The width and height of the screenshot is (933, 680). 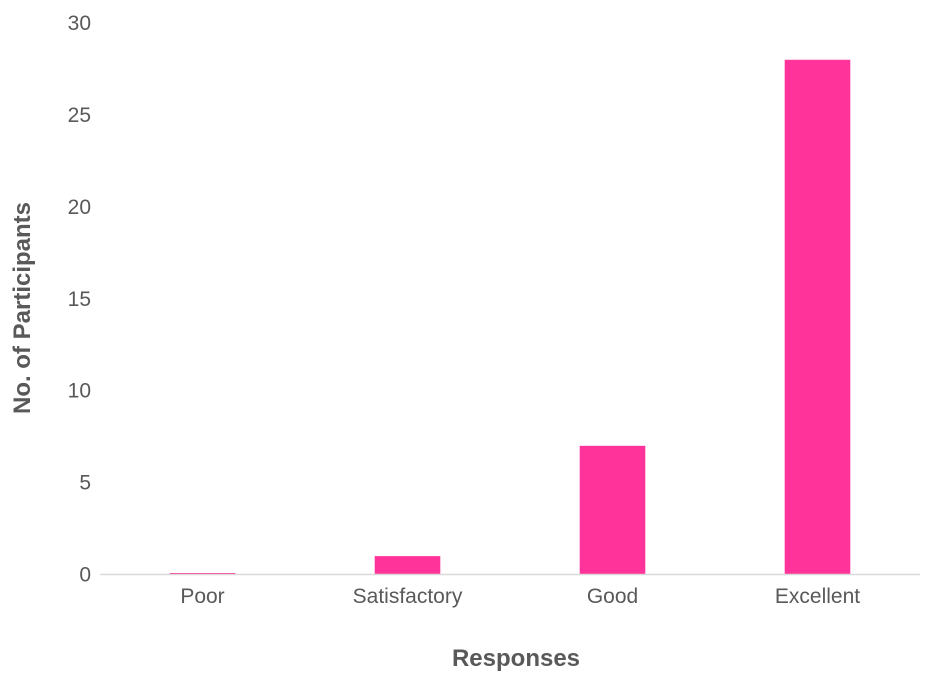 What do you see at coordinates (407, 565) in the screenshot?
I see `bar-satisfactory` at bounding box center [407, 565].